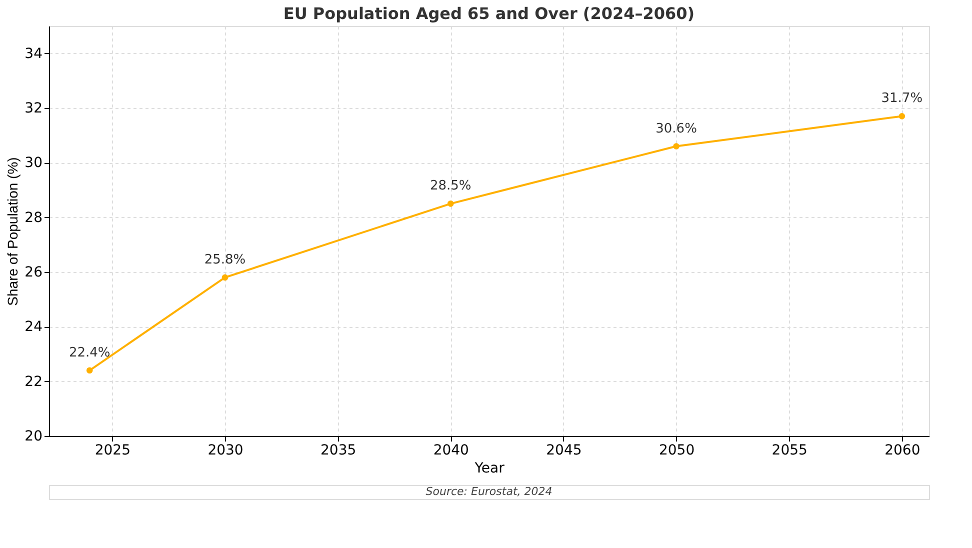  Describe the element at coordinates (33, 54) in the screenshot. I see `y-tick-label: 34` at that location.